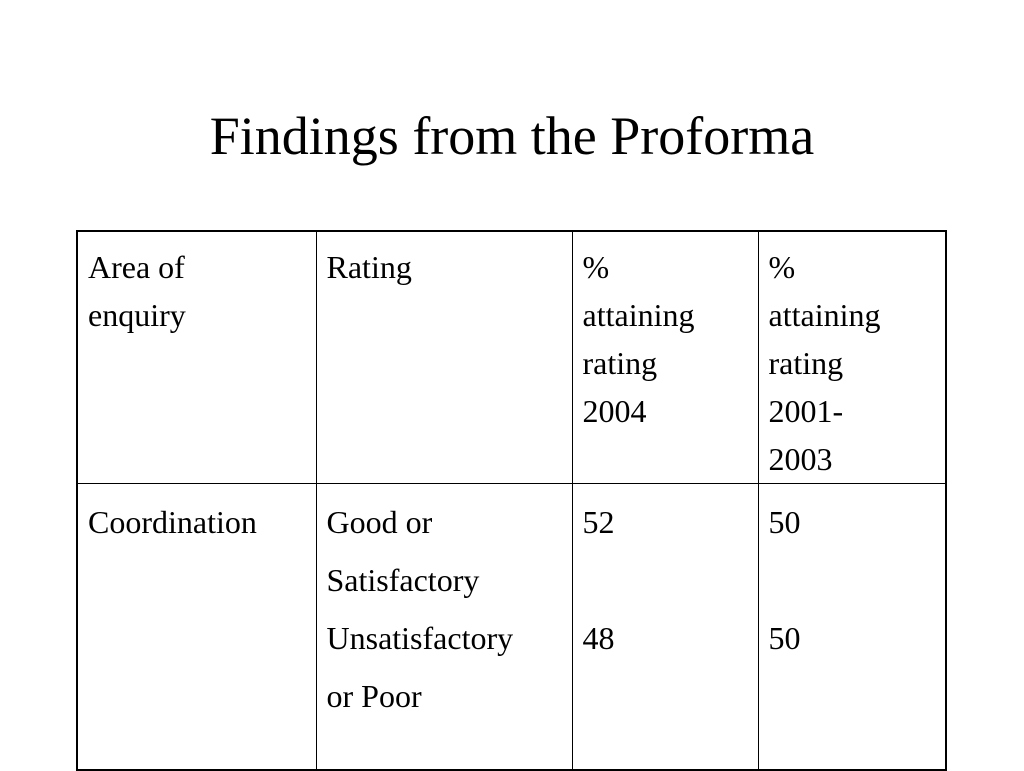  I want to click on slide-title: Findings from the Proforma, so click(512, 136).